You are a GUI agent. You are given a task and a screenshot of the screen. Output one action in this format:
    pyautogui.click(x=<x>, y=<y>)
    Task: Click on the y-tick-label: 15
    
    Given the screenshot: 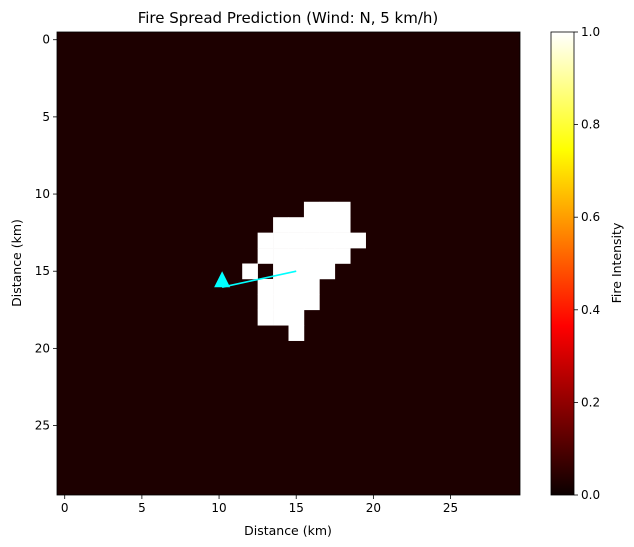 What is the action you would take?
    pyautogui.click(x=42, y=271)
    